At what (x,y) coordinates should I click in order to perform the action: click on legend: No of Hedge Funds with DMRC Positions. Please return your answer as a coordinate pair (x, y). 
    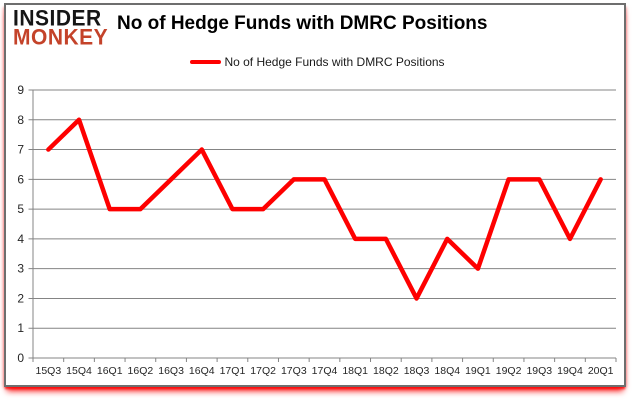
    Looking at the image, I should click on (317, 62).